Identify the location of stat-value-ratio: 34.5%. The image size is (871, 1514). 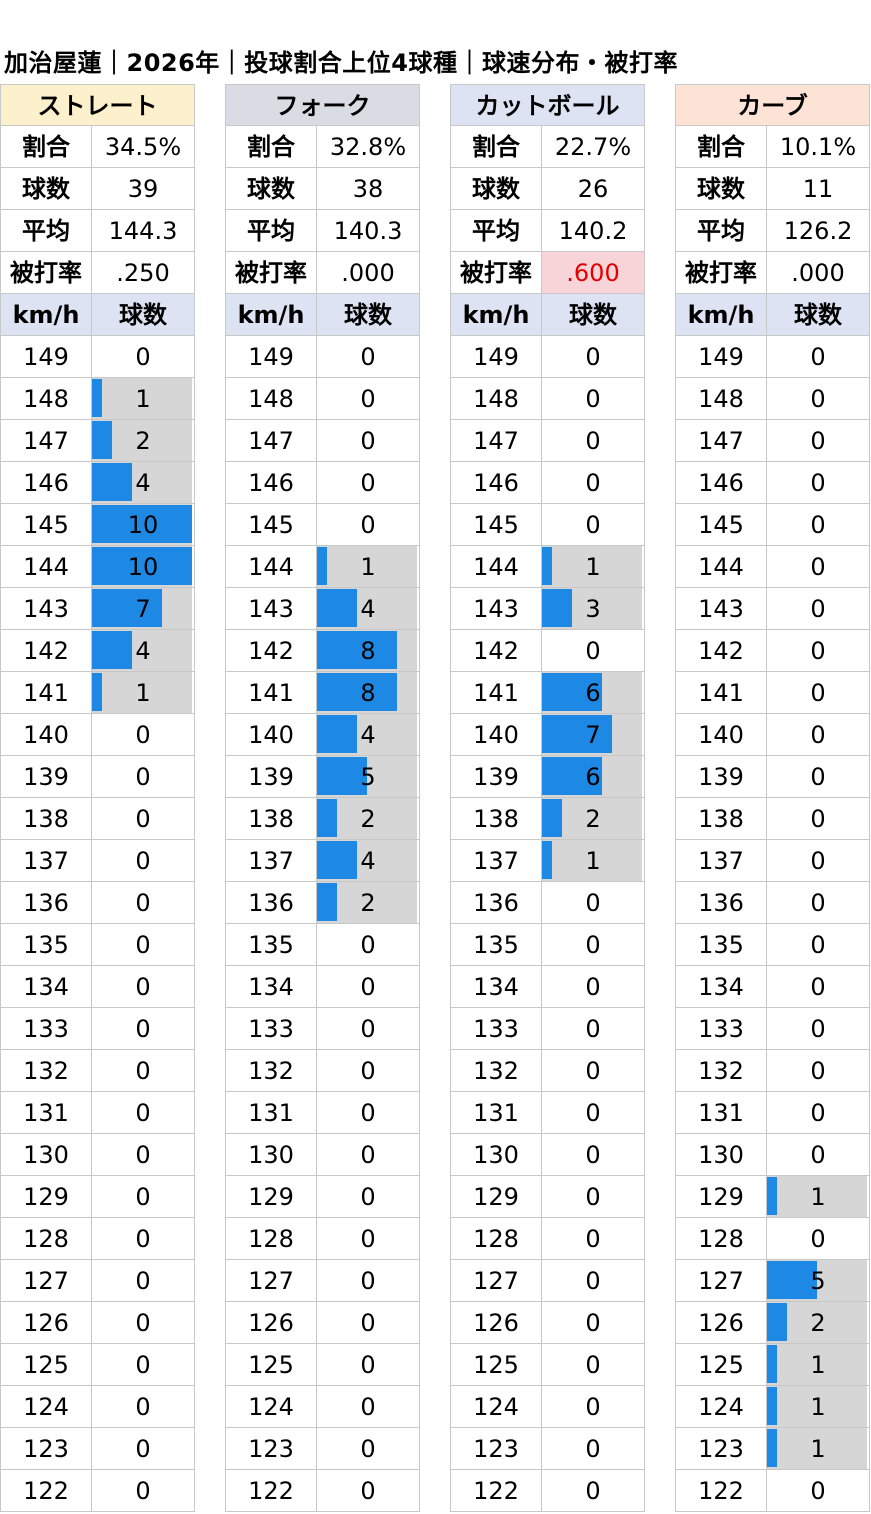
(143, 147).